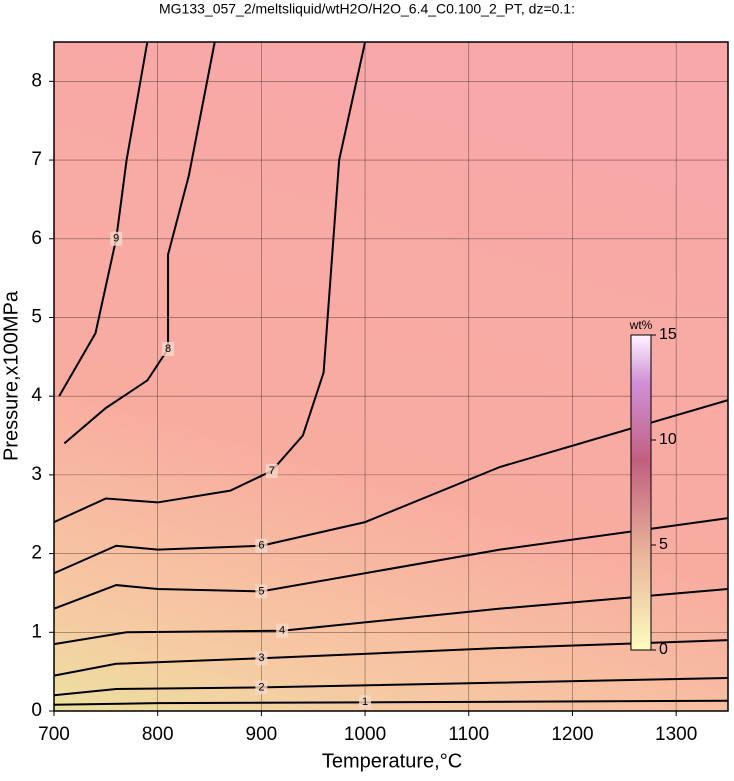  What do you see at coordinates (676, 734) in the screenshot?
I see `x-tick-label: 1300` at bounding box center [676, 734].